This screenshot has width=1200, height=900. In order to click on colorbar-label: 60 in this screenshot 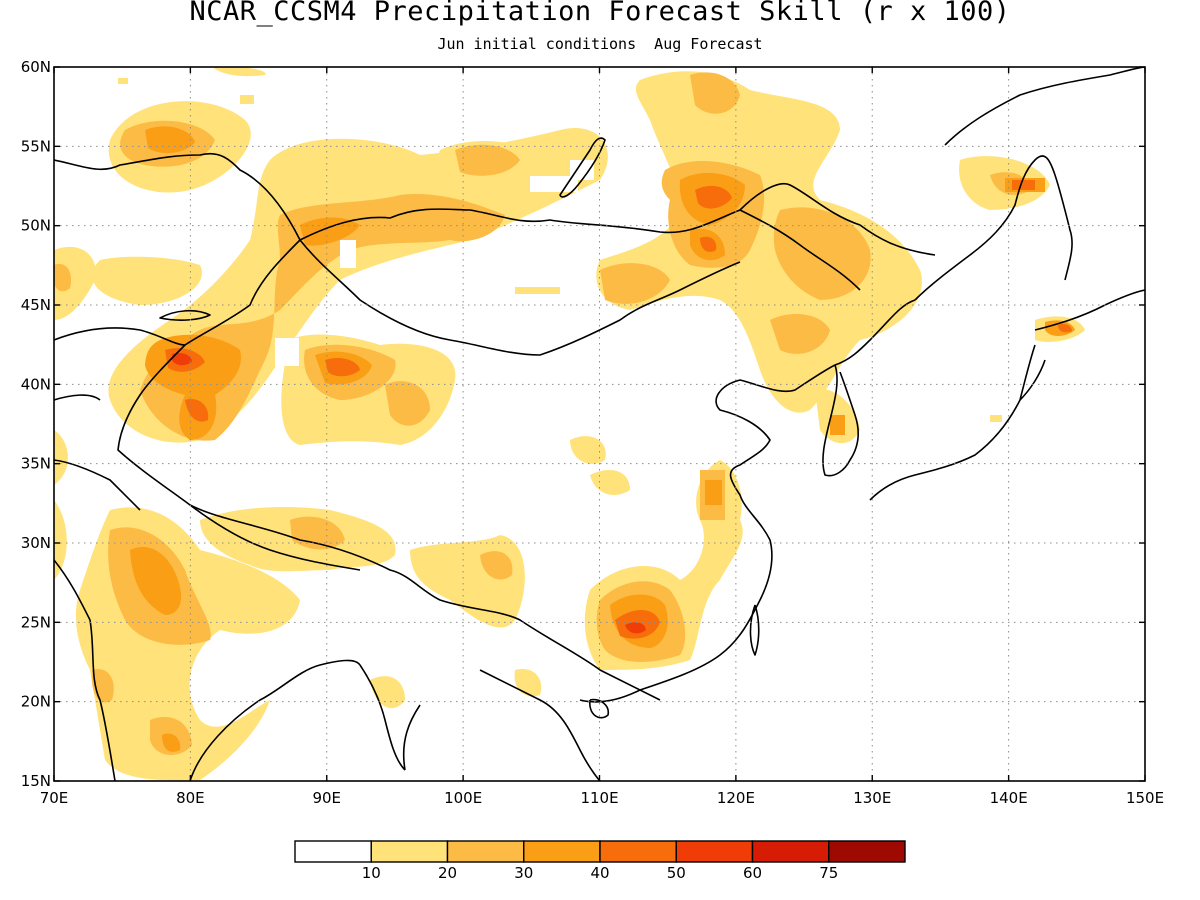, I will do `click(752, 873)`.